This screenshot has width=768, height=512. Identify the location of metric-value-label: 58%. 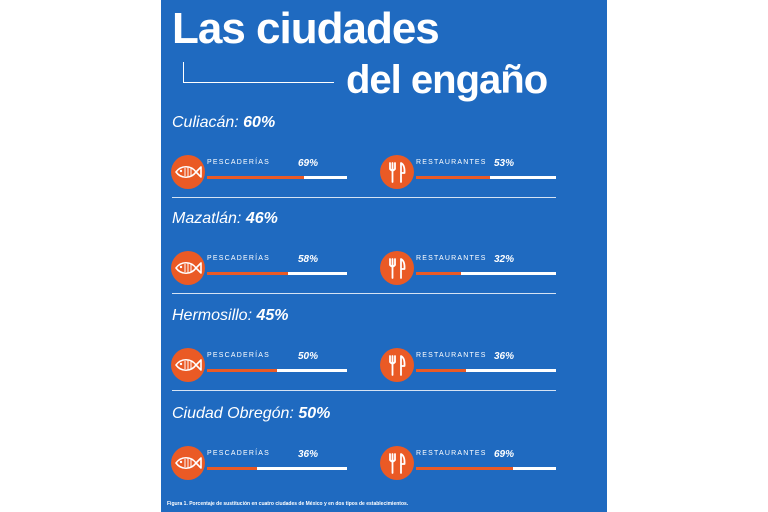
(308, 259).